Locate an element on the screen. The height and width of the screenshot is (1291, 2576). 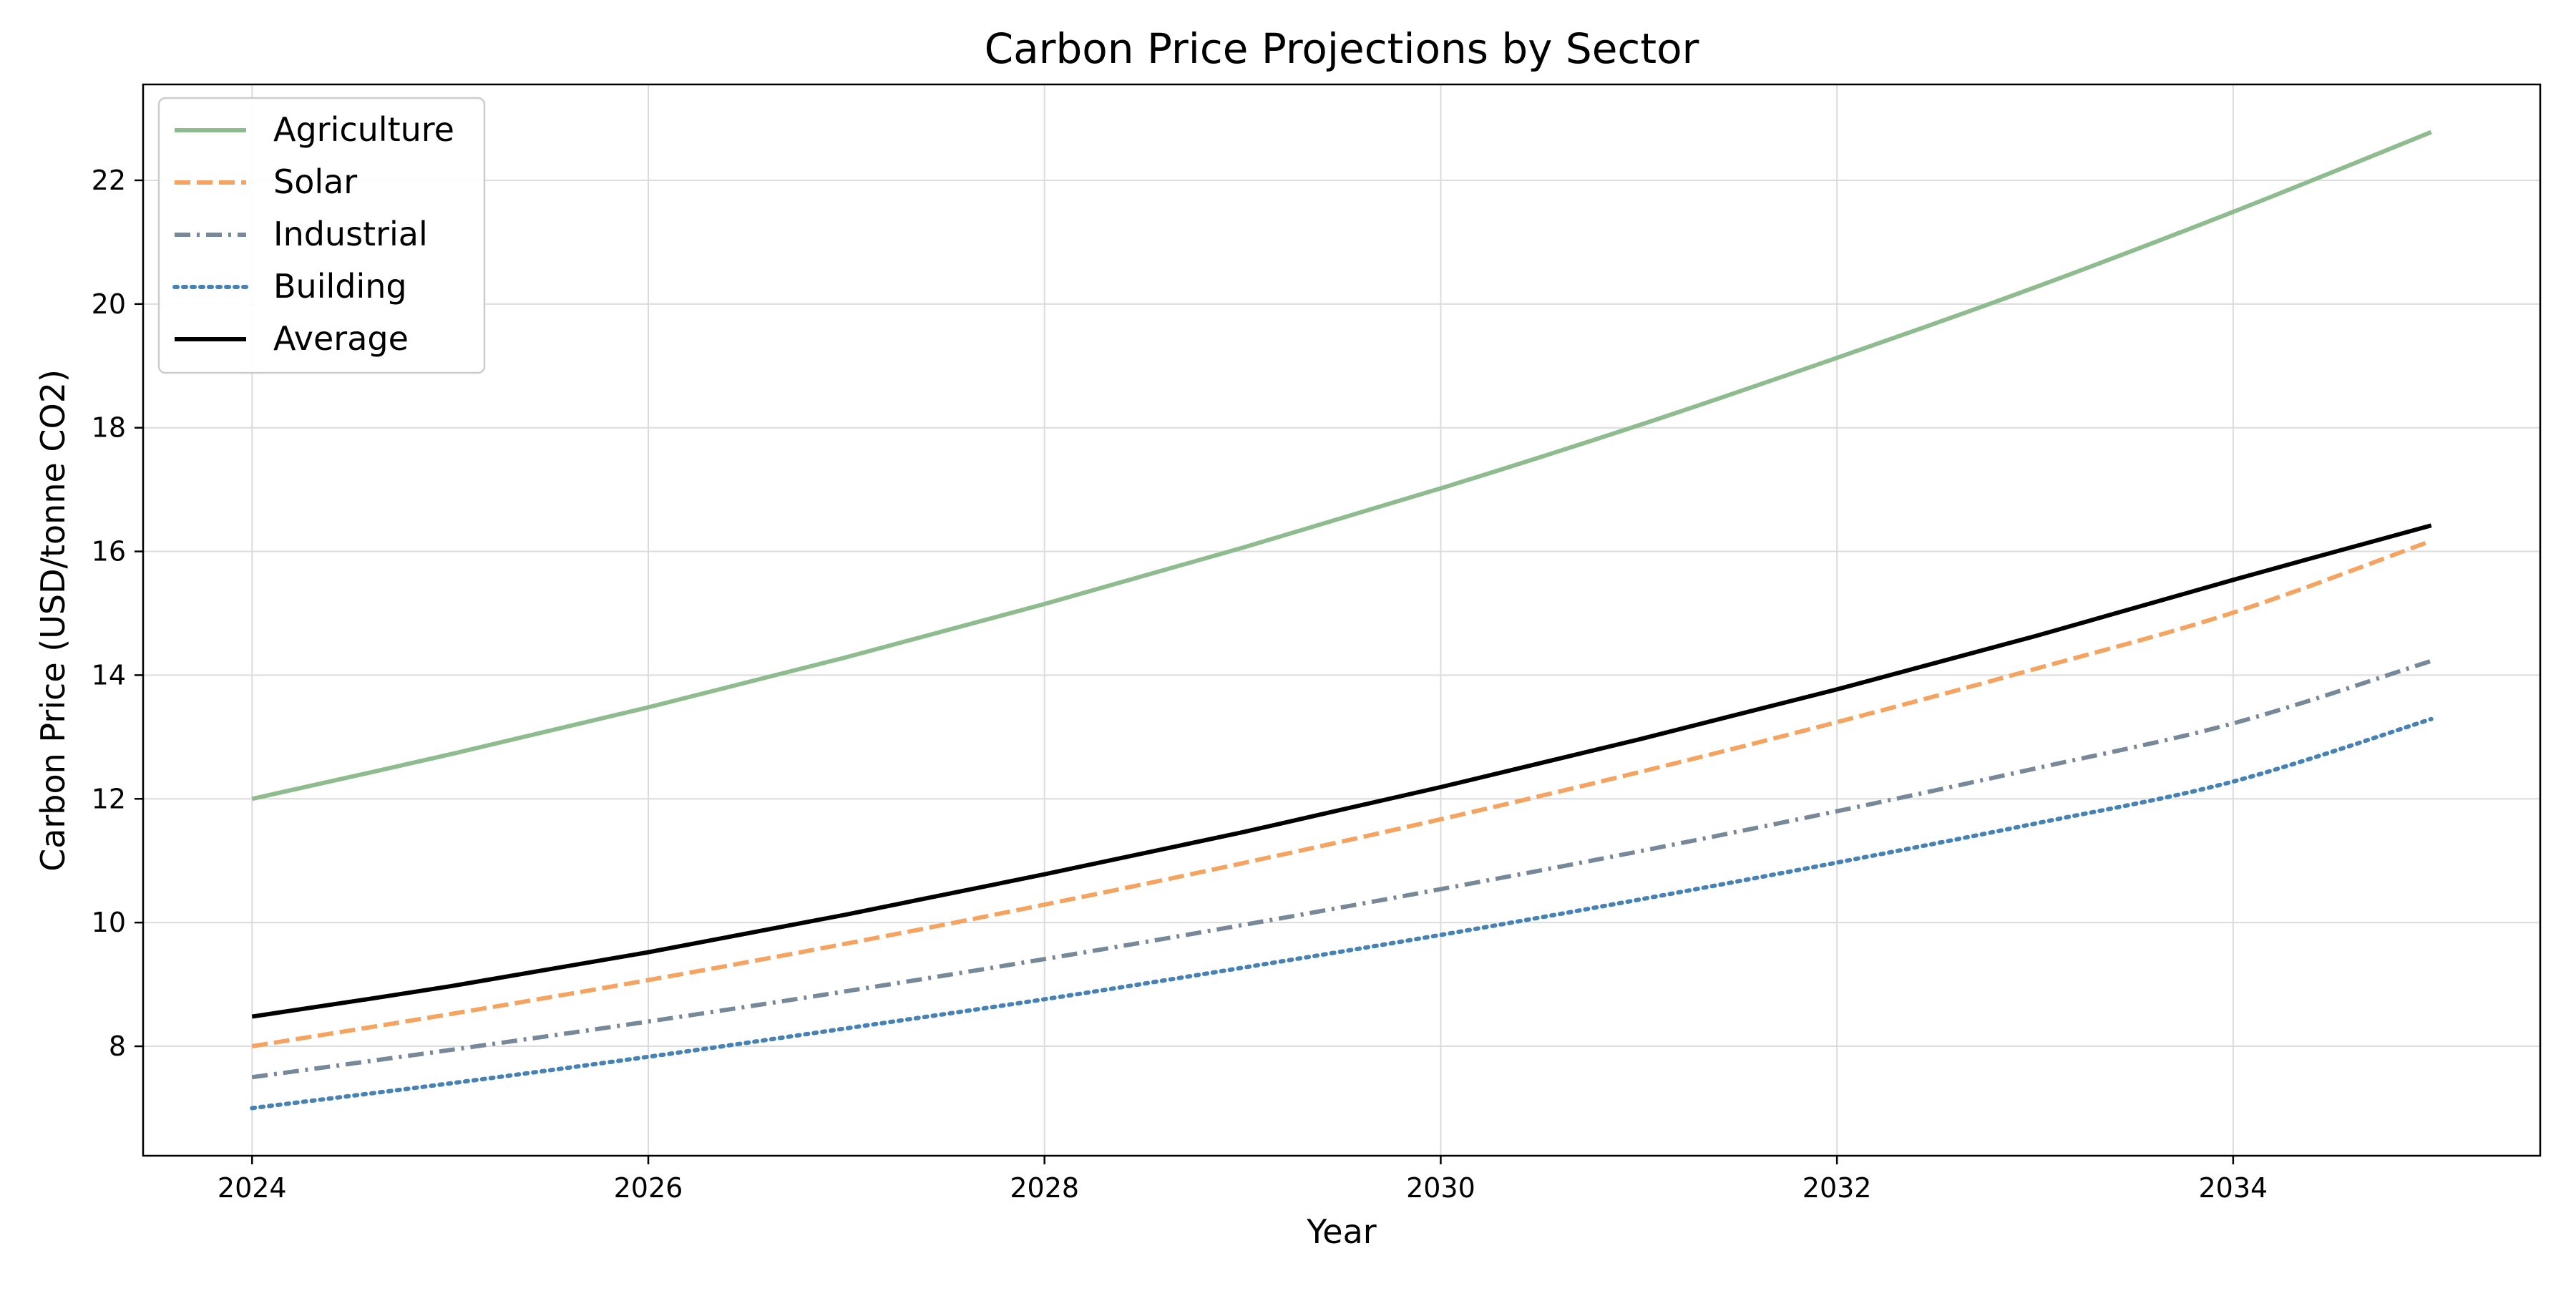
y-tick-label: 14 is located at coordinates (109, 675).